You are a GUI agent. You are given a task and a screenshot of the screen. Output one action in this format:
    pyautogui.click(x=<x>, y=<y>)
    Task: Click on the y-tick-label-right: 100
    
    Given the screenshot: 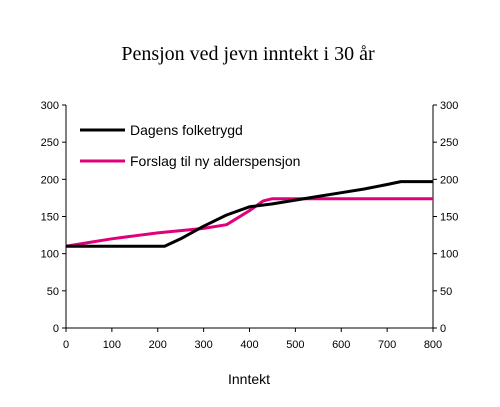 What is the action you would take?
    pyautogui.click(x=449, y=255)
    